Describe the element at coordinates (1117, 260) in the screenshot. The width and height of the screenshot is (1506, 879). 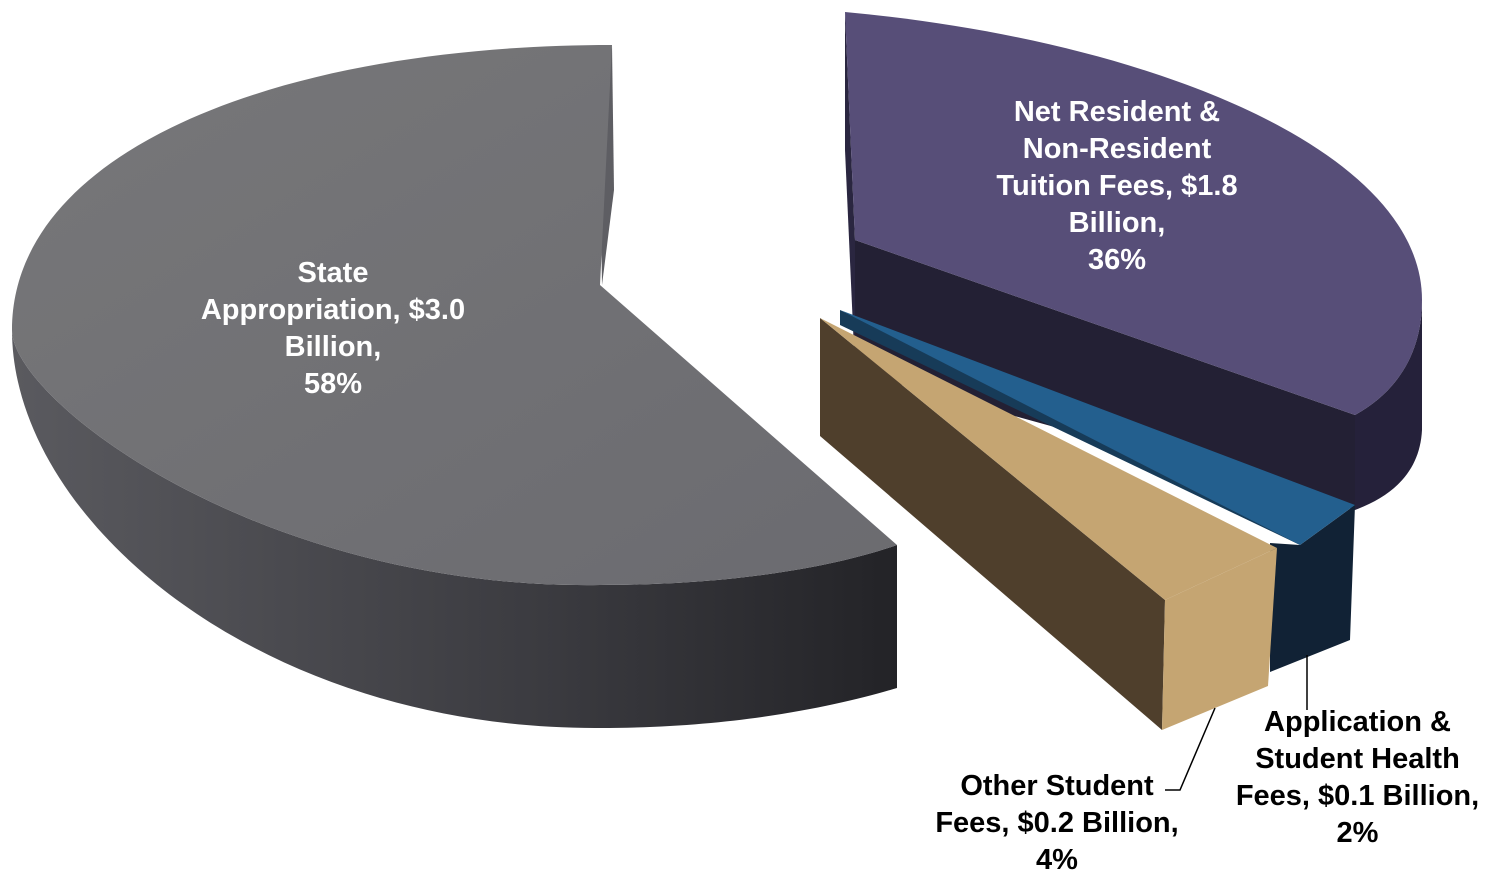
I see `label-line: 36%` at that location.